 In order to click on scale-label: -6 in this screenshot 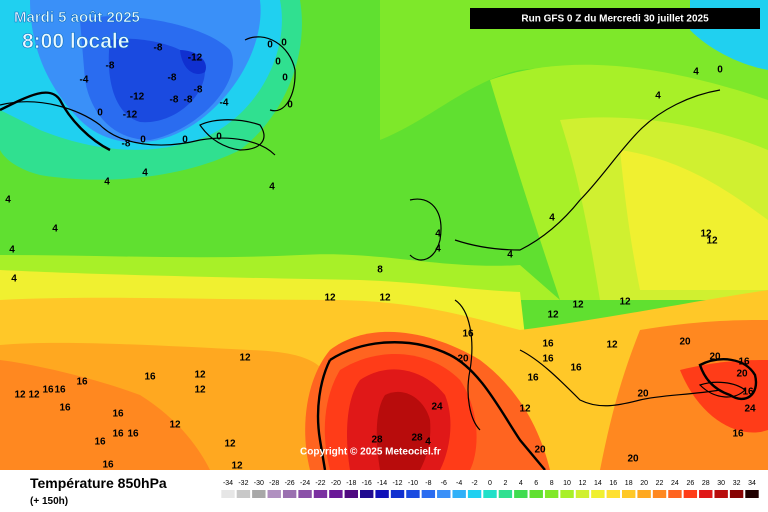, I will do `click(444, 483)`.